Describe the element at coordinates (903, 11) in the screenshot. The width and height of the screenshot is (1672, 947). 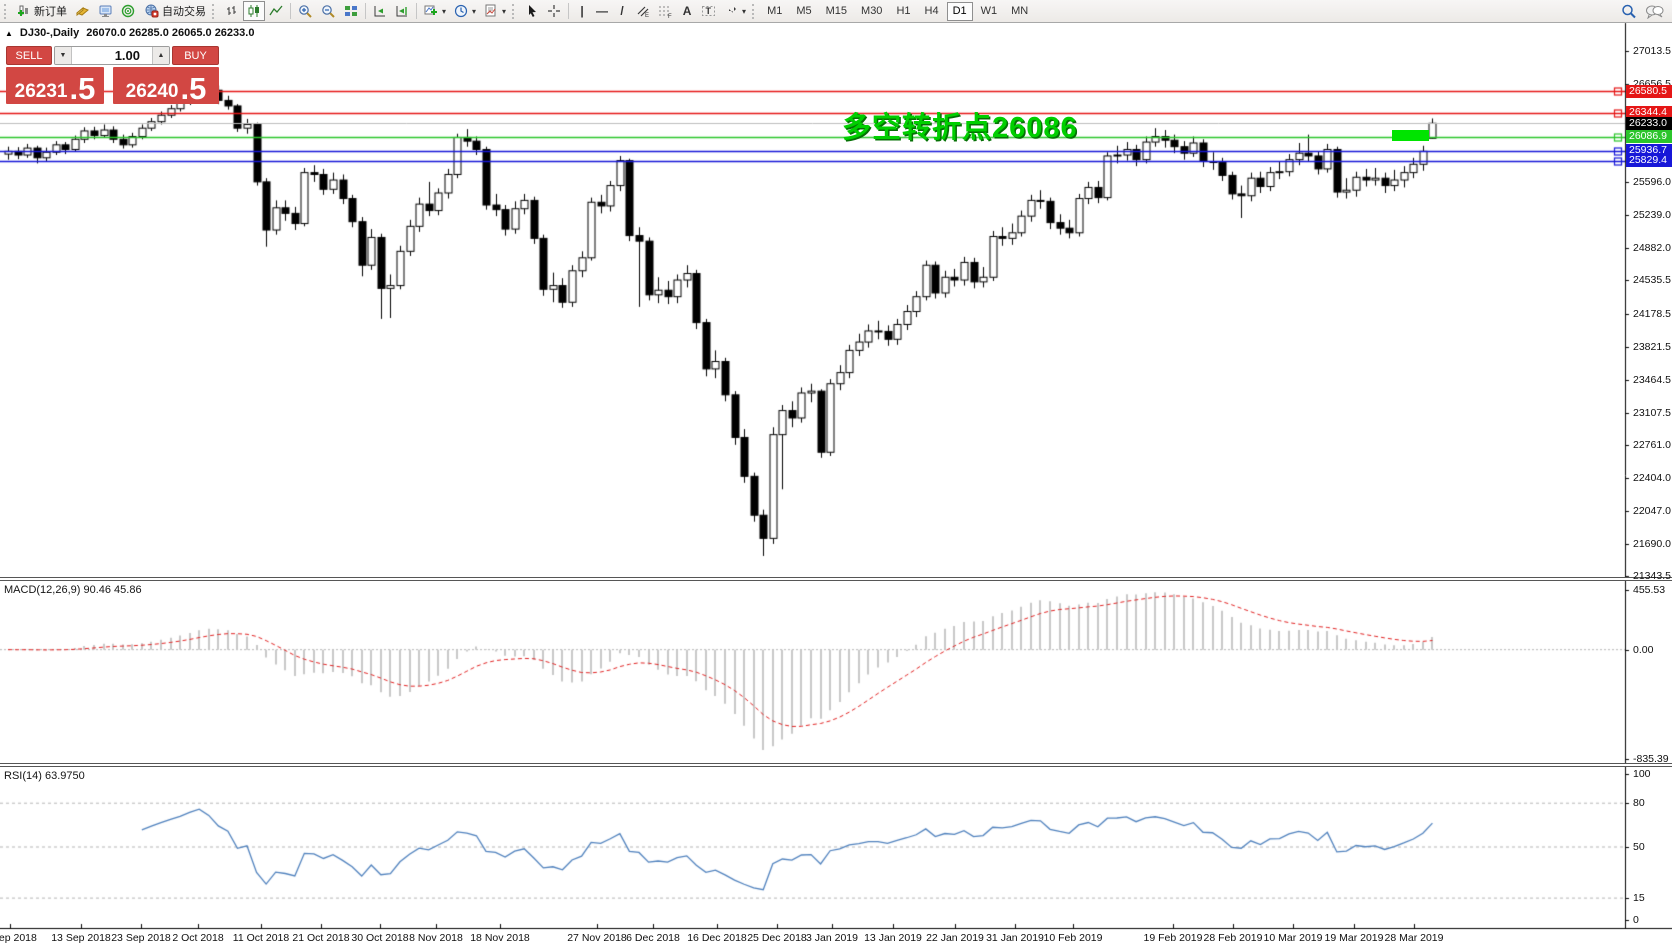
I see `timeframe-button-H1: H1` at that location.